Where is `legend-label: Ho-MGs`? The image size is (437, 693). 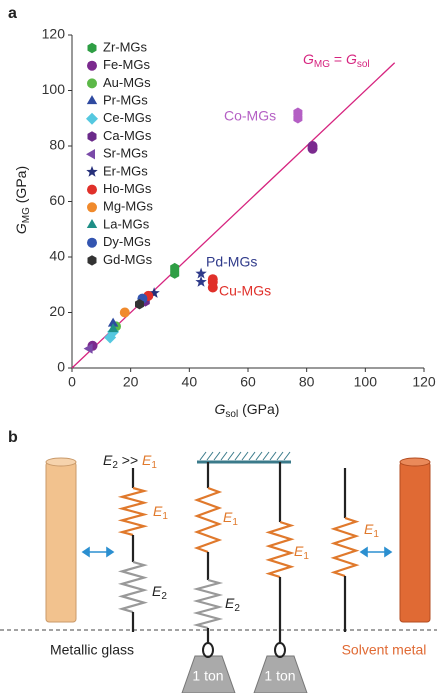 legend-label: Ho-MGs is located at coordinates (127, 188).